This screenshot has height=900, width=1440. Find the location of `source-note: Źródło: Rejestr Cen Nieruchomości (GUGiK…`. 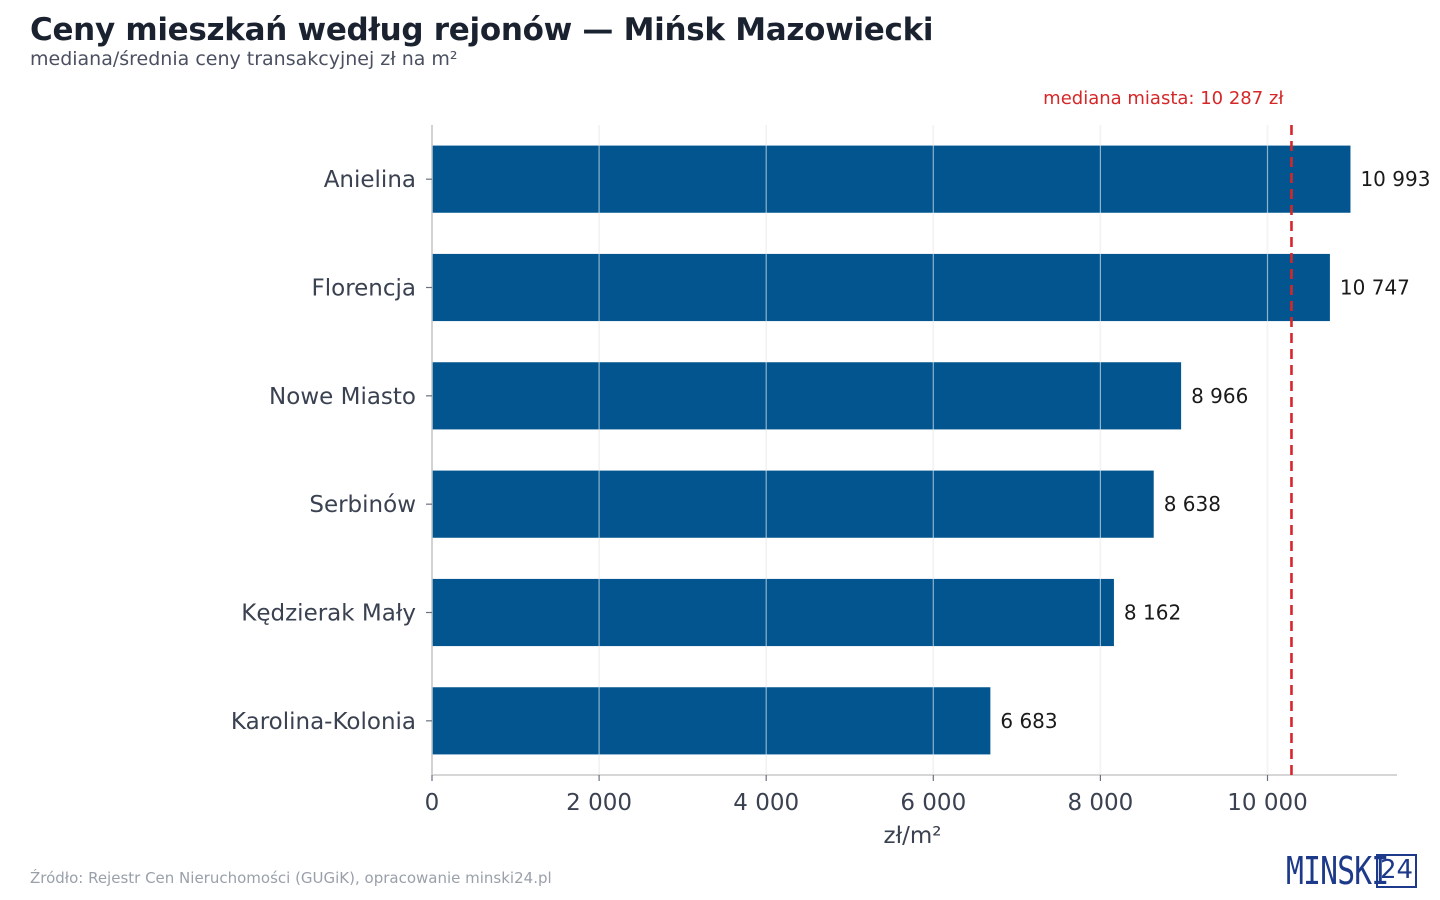

source-note: Źródło: Rejestr Cen Nieruchomości (GUGiK… is located at coordinates (291, 878).